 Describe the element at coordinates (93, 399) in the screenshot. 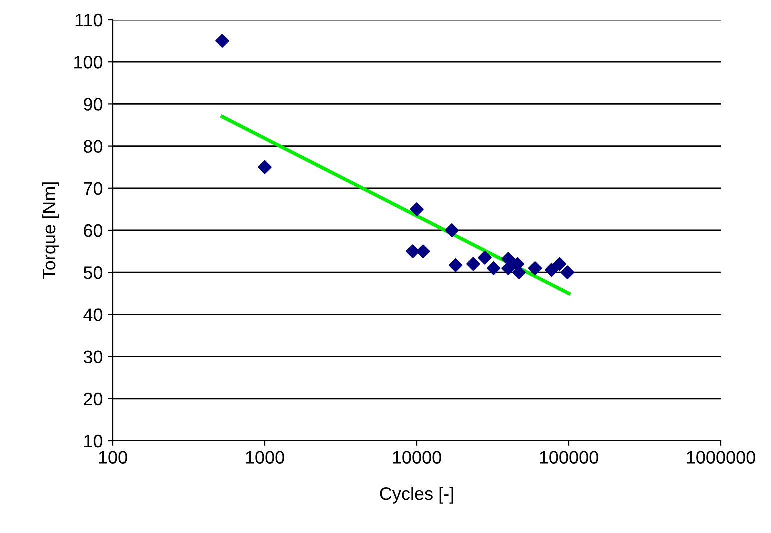

I see `y-tick-label: 20` at that location.